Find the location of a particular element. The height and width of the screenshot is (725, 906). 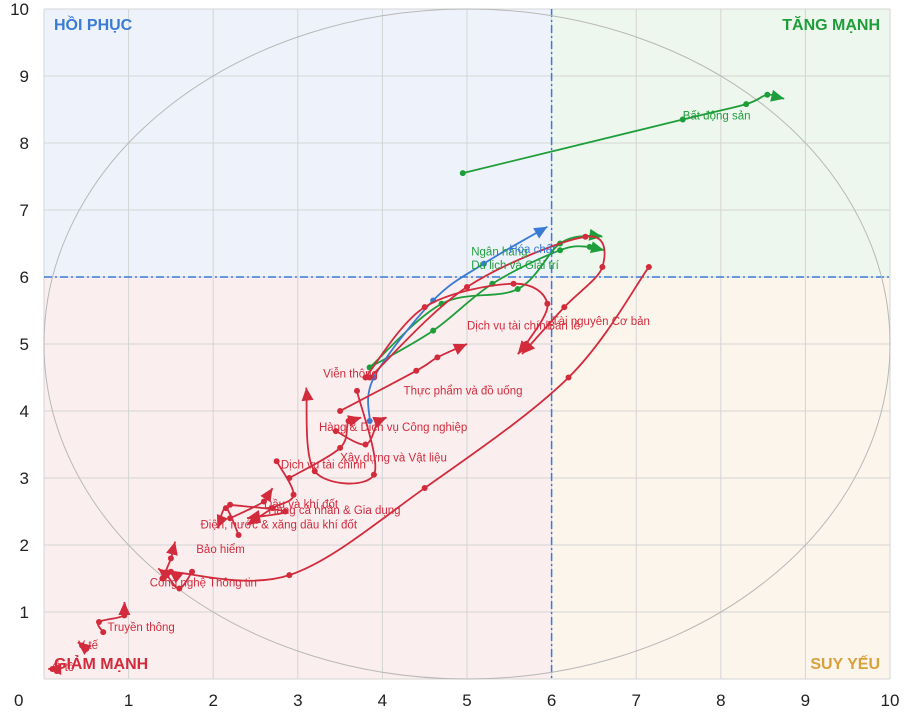

x-tick-labels: 0 1 2 3 4 5 6 7 8 9 10 is located at coordinates (456, 700).